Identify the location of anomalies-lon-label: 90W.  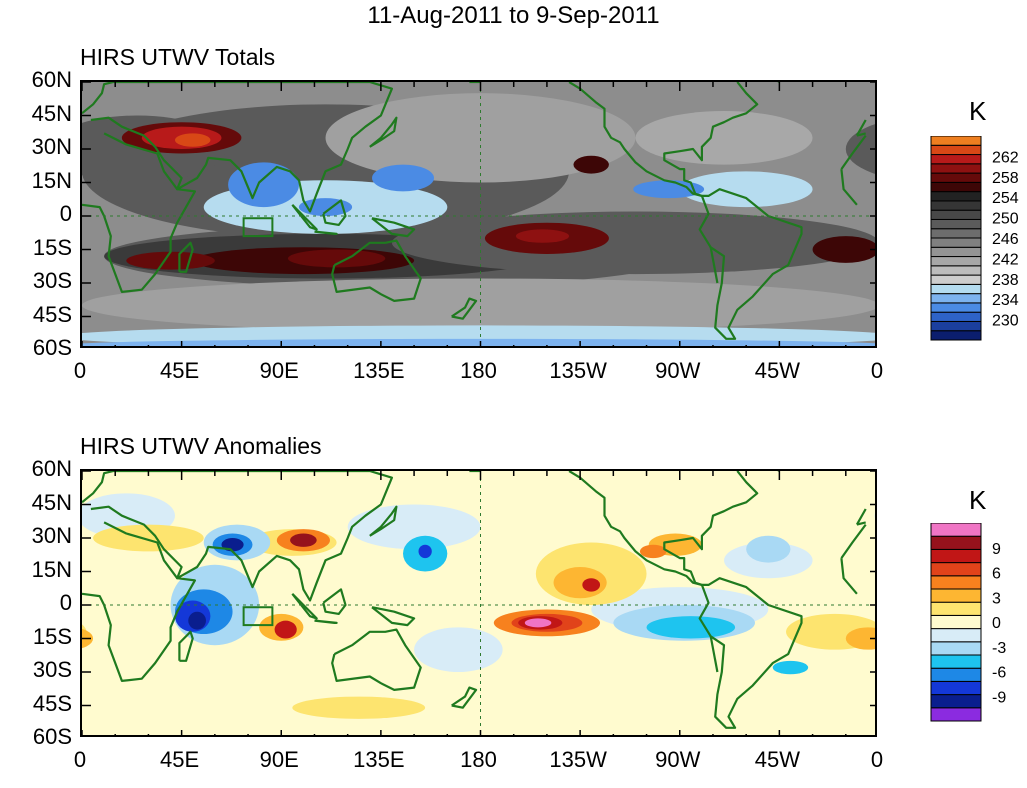
(678, 759).